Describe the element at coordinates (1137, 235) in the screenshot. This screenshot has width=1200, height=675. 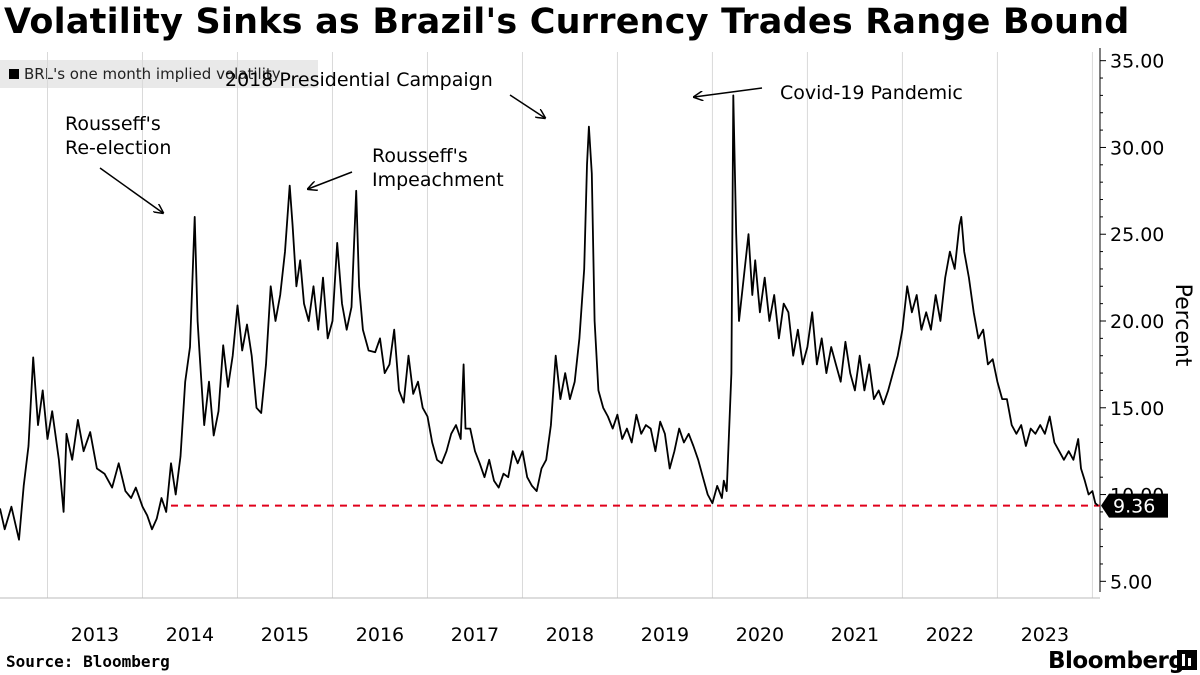
I see `y-tick-label: 25.00` at that location.